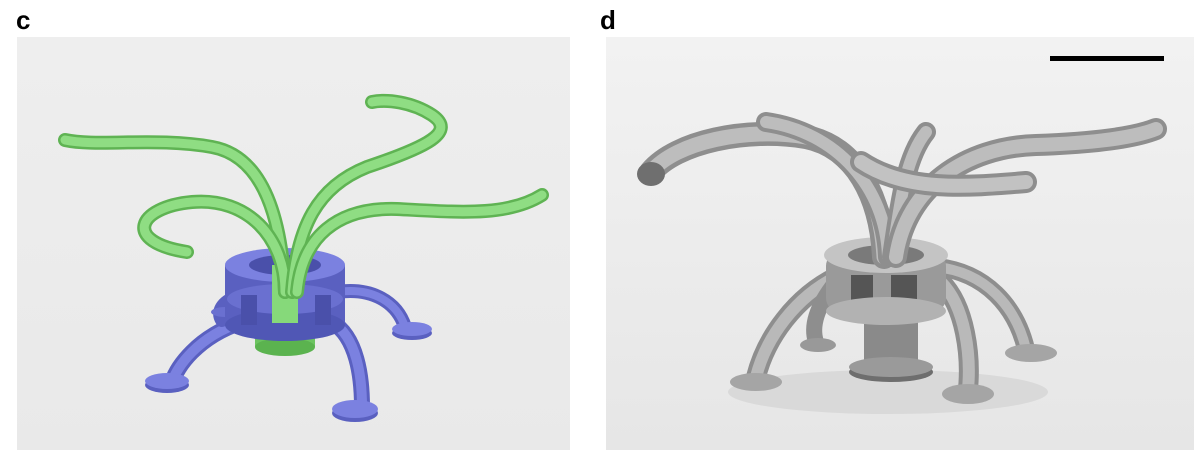  Describe the element at coordinates (288, 364) in the screenshot. I see `blue-feet` at that location.